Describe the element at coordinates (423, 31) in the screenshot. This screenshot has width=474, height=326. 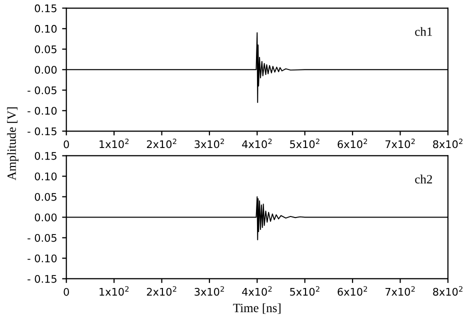
I see `annotation: ch1` at that location.